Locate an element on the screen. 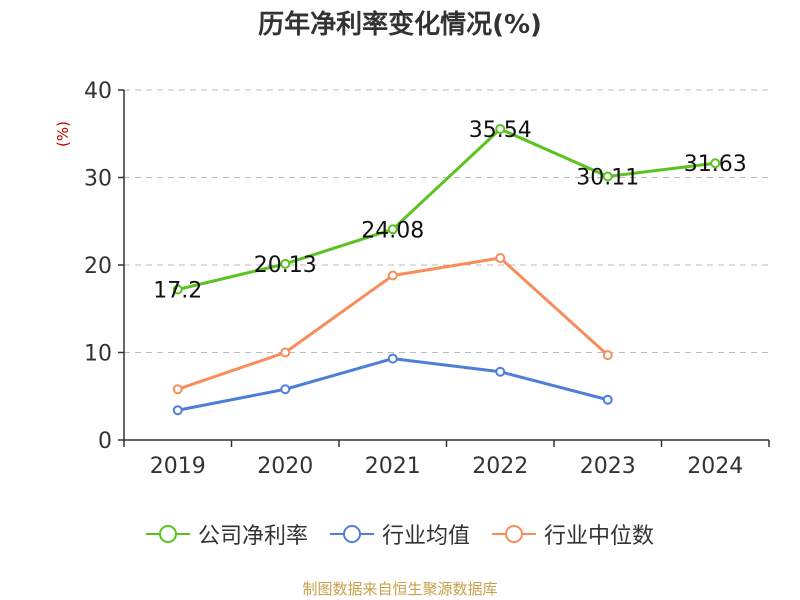 The width and height of the screenshot is (800, 600). x-tick-label: 2019 is located at coordinates (178, 466).